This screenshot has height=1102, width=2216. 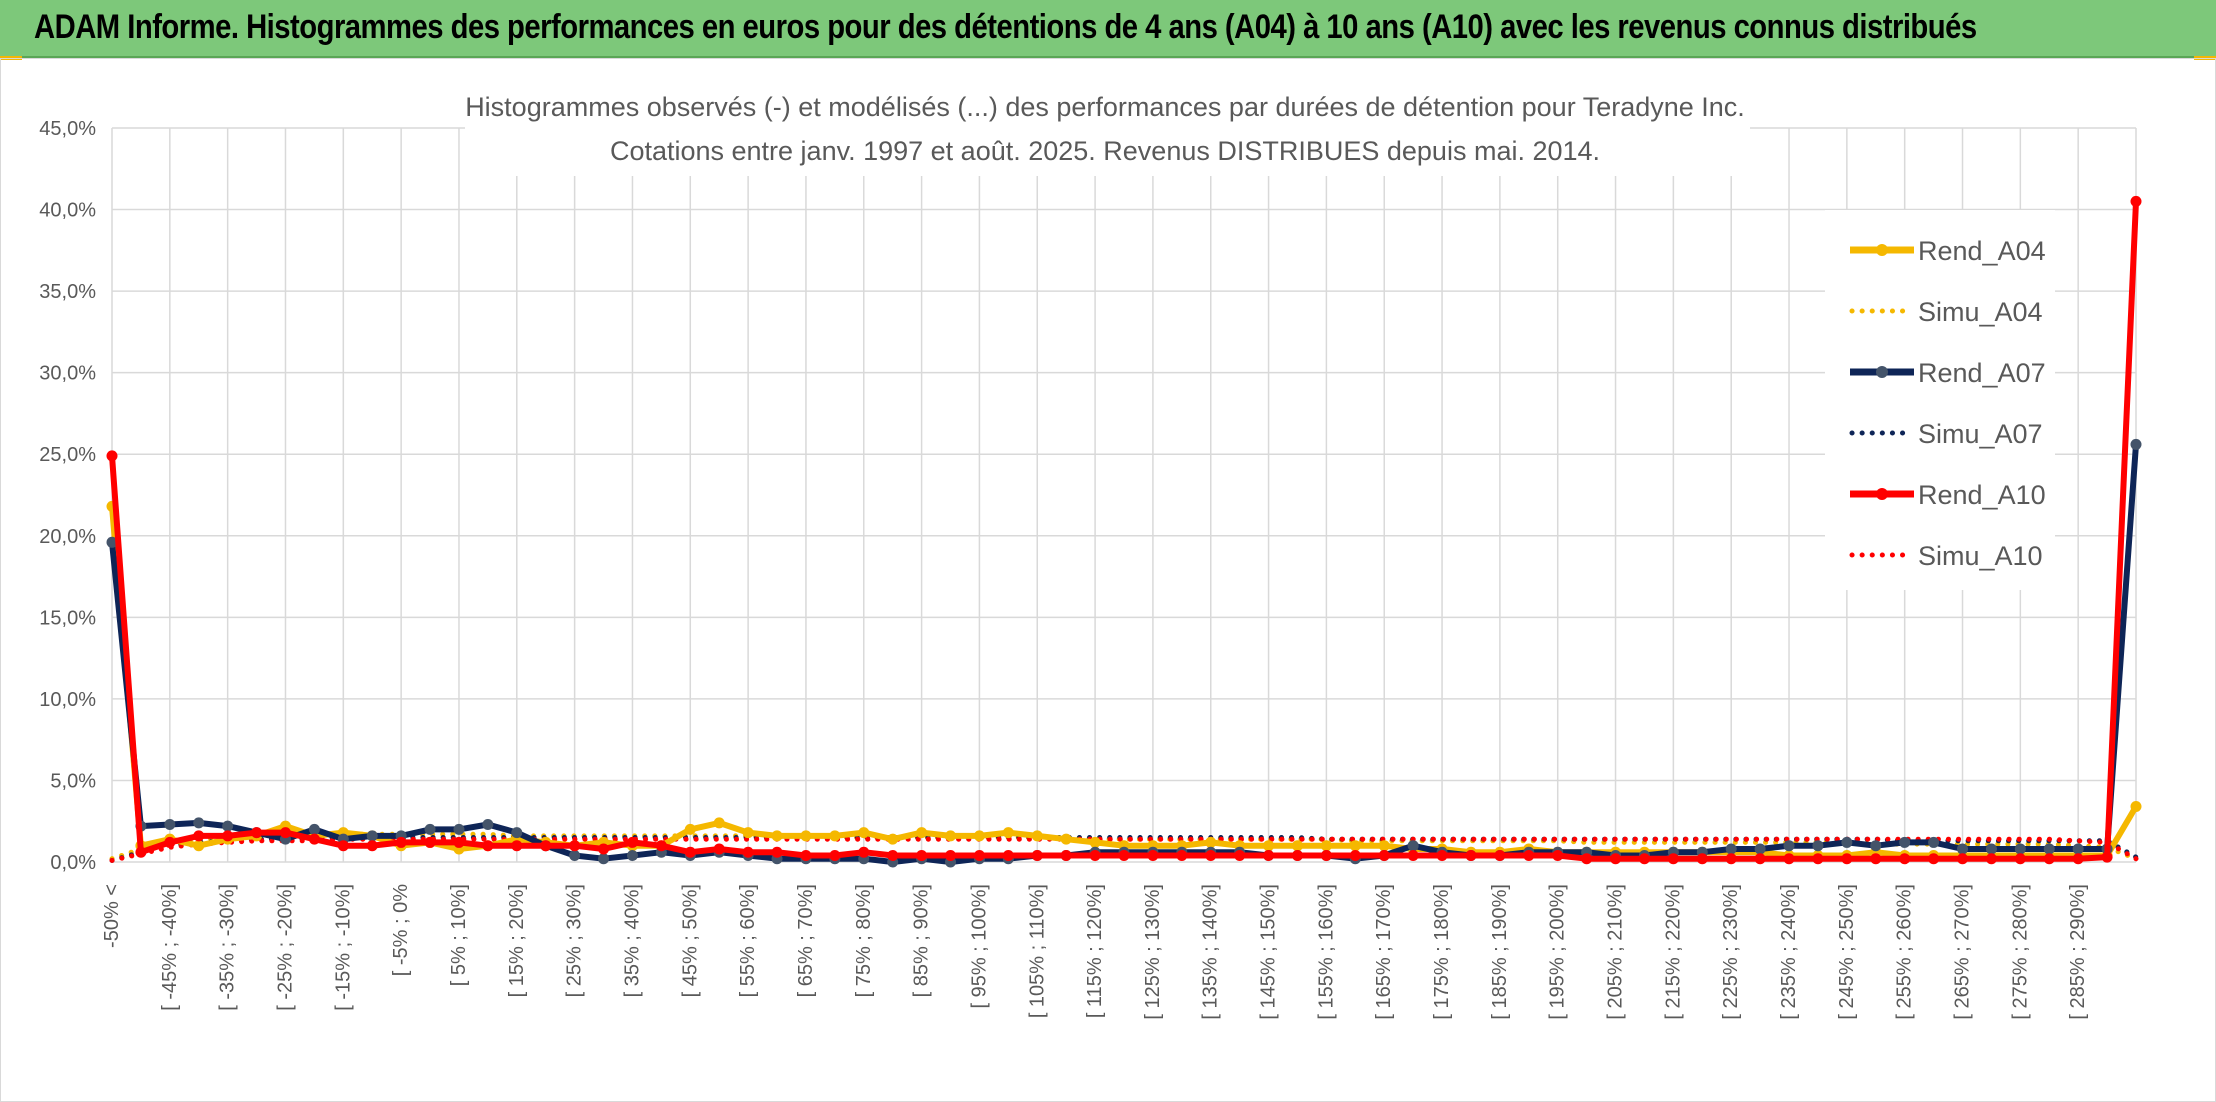 What do you see at coordinates (67, 129) in the screenshot?
I see `y-tick-label: 45,0%` at bounding box center [67, 129].